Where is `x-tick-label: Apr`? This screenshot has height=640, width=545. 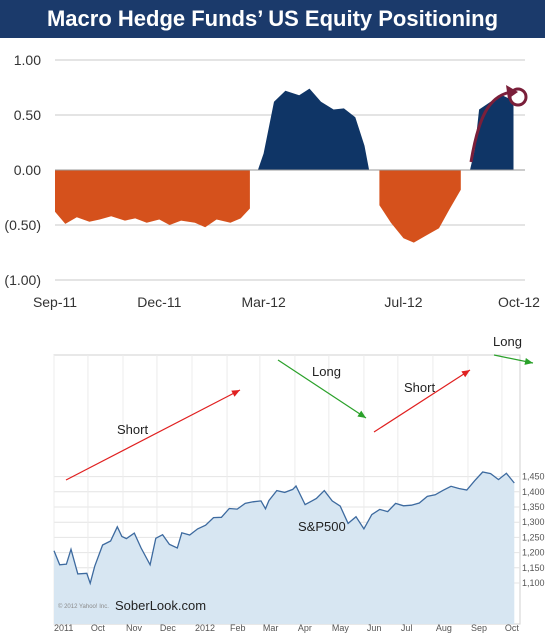 x-tick-label: Apr is located at coordinates (305, 628).